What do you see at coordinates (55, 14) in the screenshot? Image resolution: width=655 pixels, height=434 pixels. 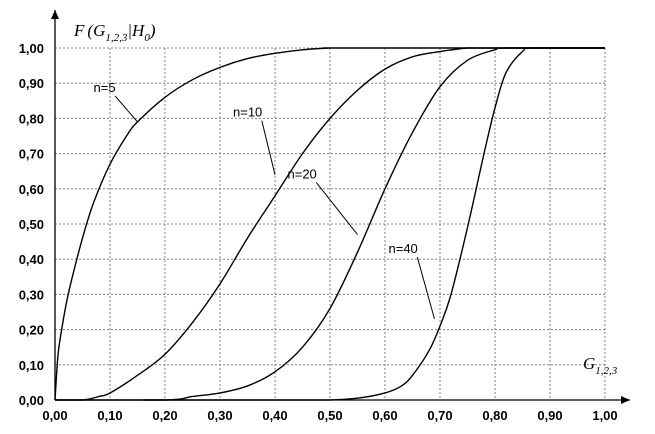 I see `y-axis-arrow` at bounding box center [55, 14].